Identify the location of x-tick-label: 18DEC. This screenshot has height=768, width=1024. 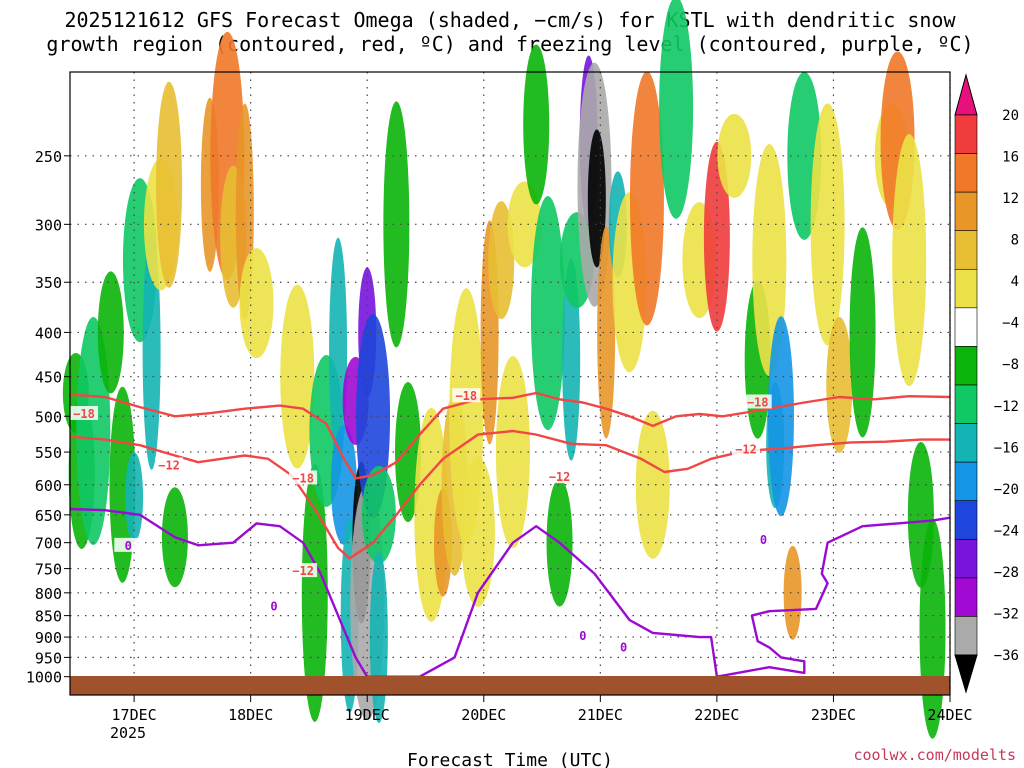
(250, 715).